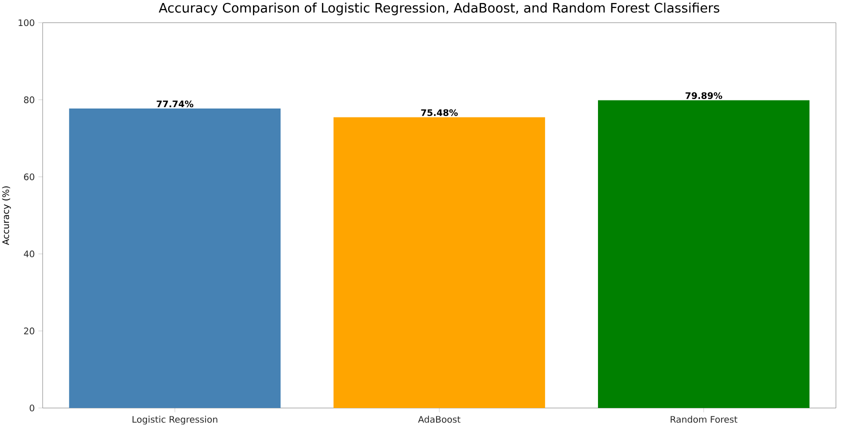  Describe the element at coordinates (29, 176) in the screenshot. I see `y-tick-label: 60` at that location.